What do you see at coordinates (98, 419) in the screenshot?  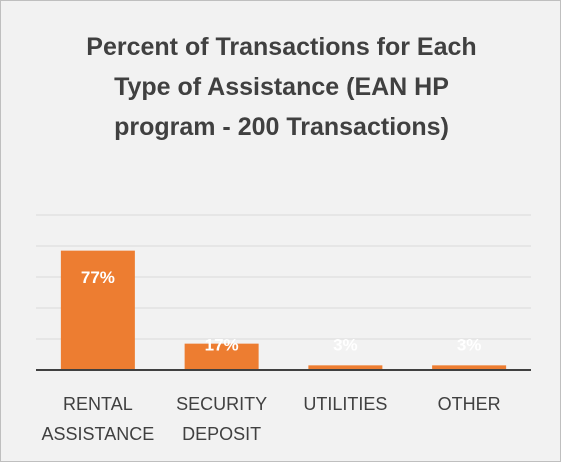 I see `x-tick-label: RENTAL ASSISTANCE` at bounding box center [98, 419].